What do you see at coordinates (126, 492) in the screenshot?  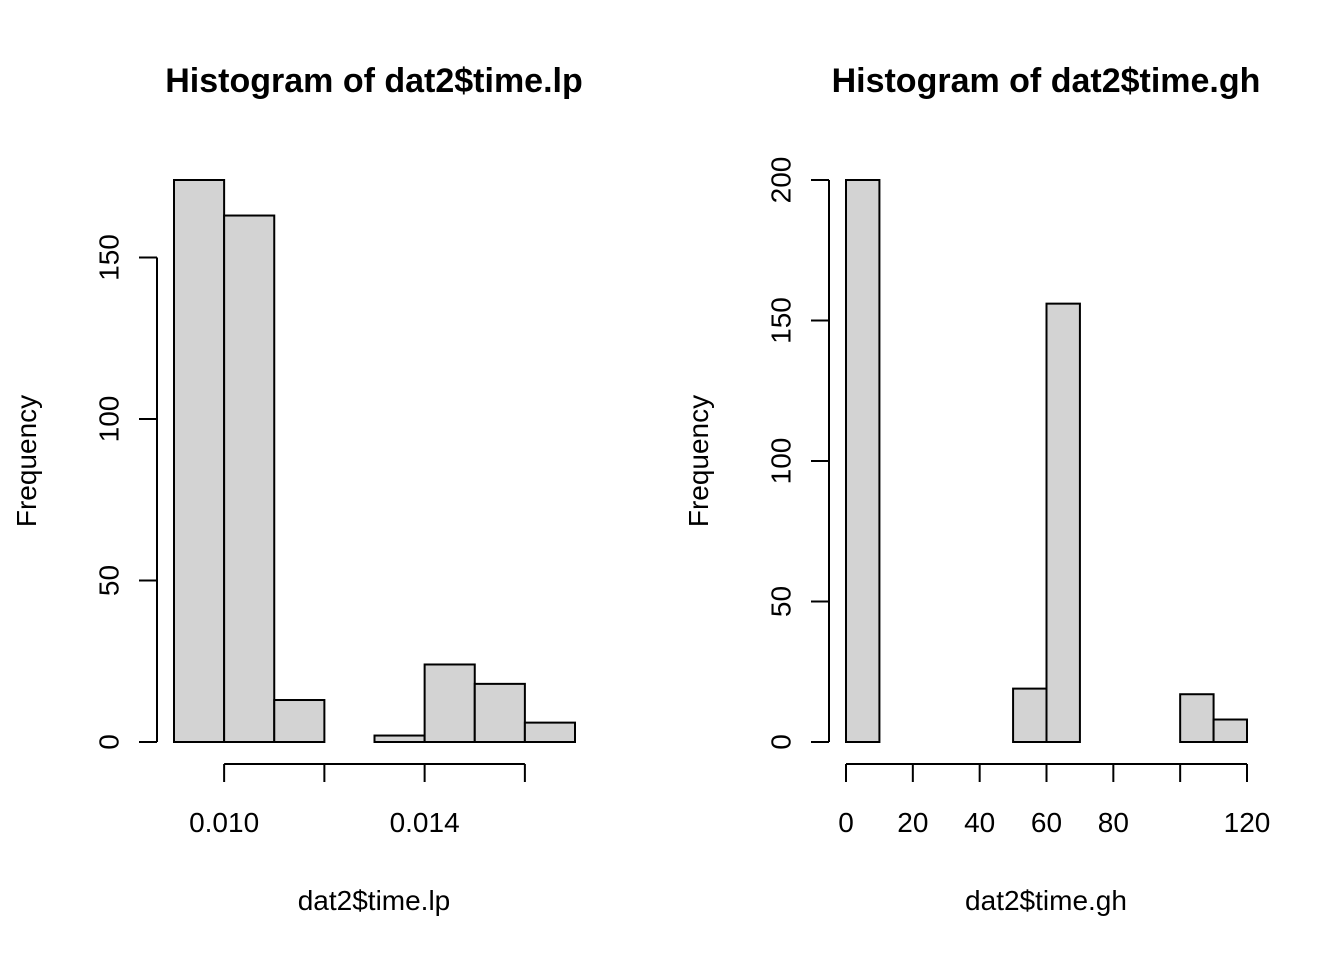 I see `y-axis: 0 50 100 150` at bounding box center [126, 492].